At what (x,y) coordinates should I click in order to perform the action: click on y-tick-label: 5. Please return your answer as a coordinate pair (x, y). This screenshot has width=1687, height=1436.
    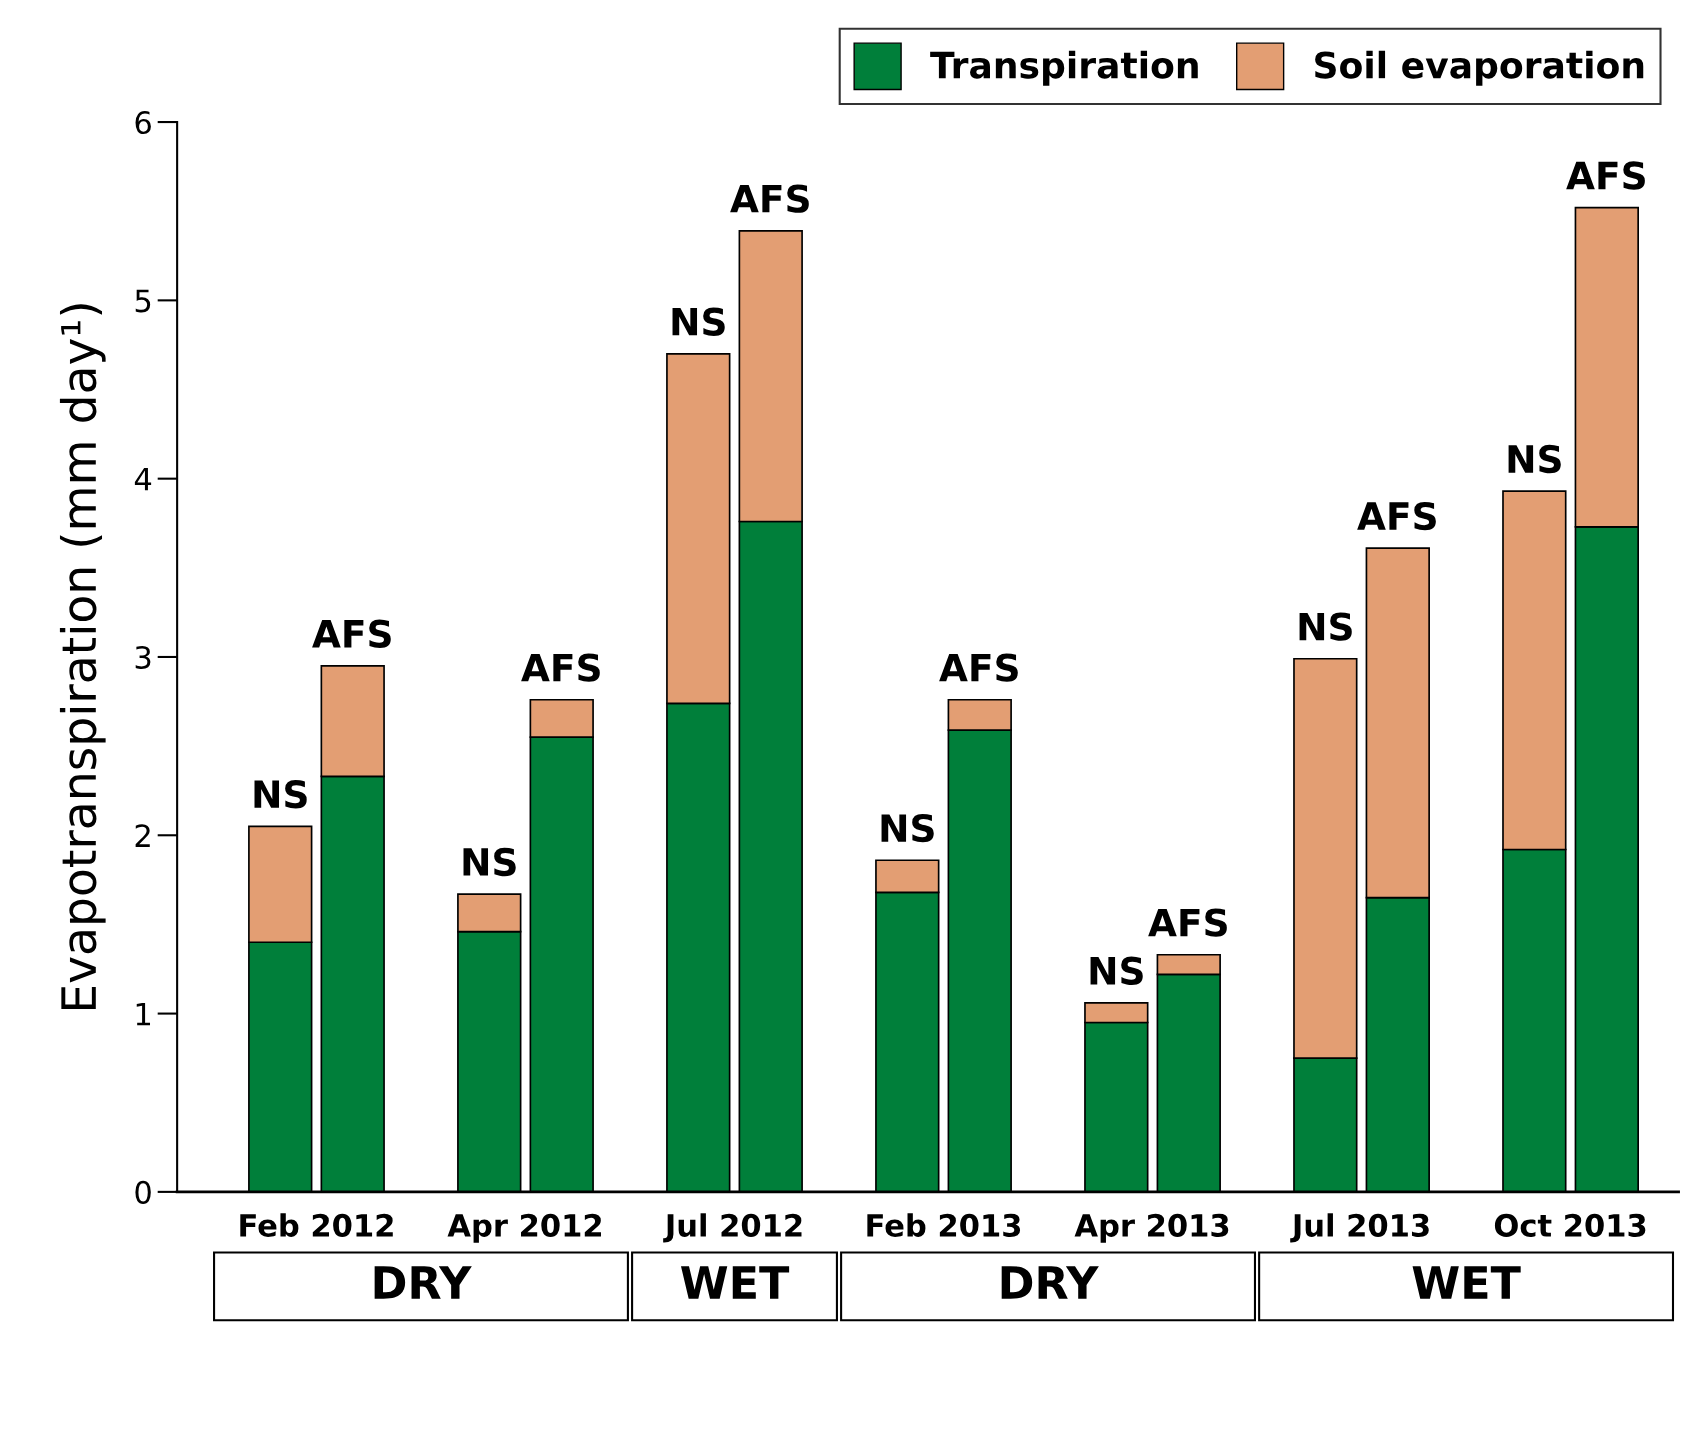
    Looking at the image, I should click on (143, 301).